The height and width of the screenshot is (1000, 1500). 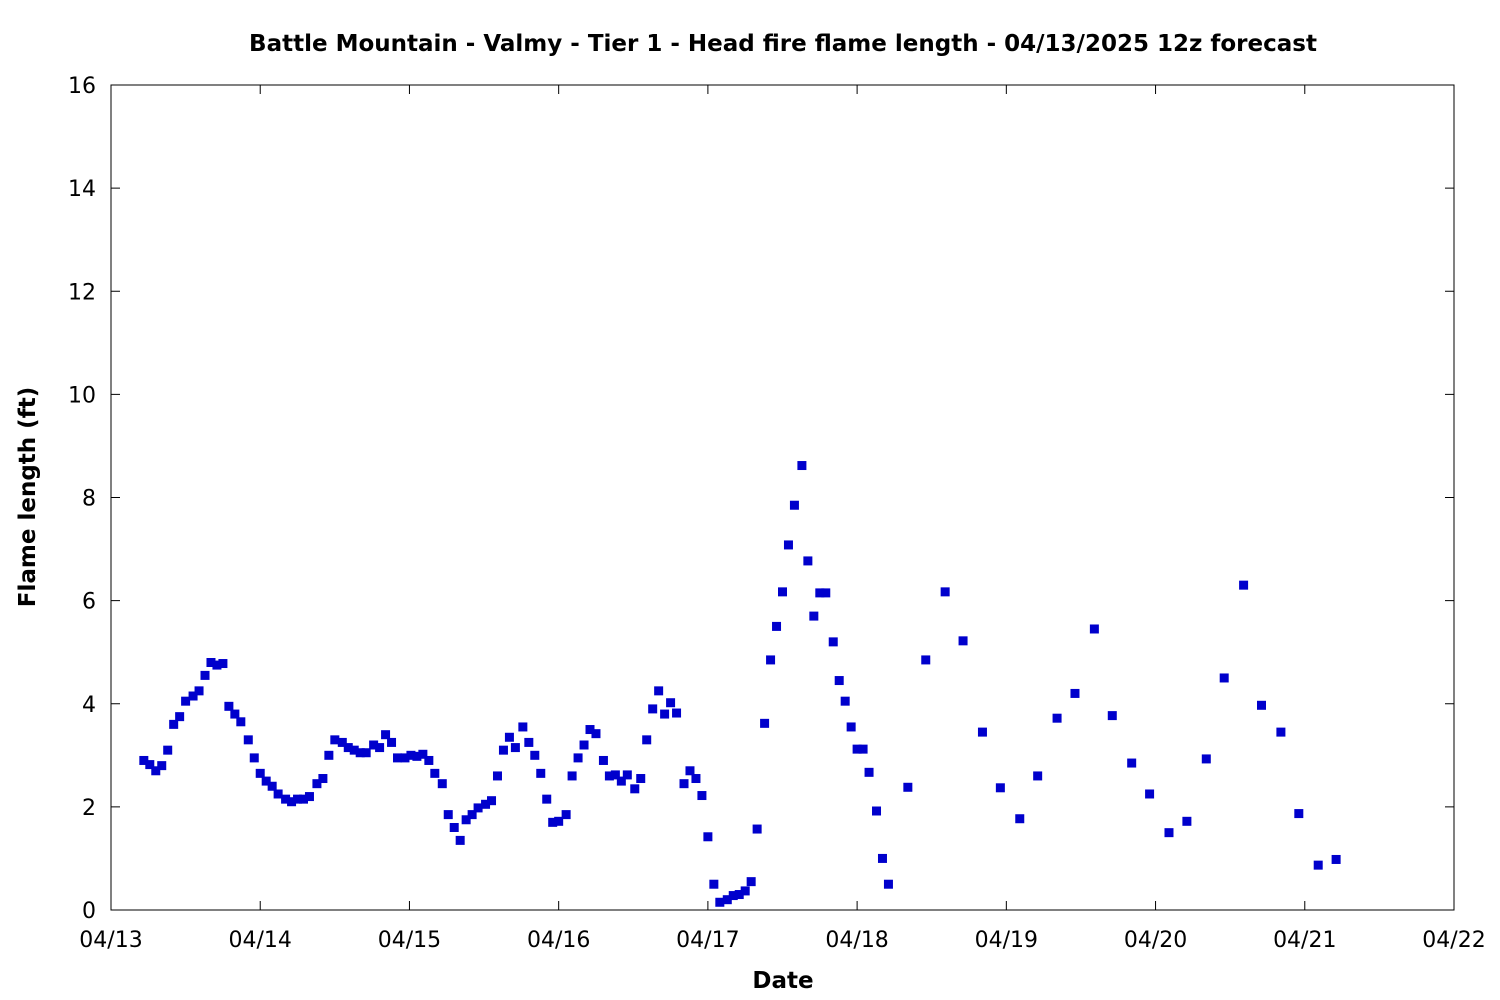 I want to click on y-tick-label: 8, so click(x=89, y=499).